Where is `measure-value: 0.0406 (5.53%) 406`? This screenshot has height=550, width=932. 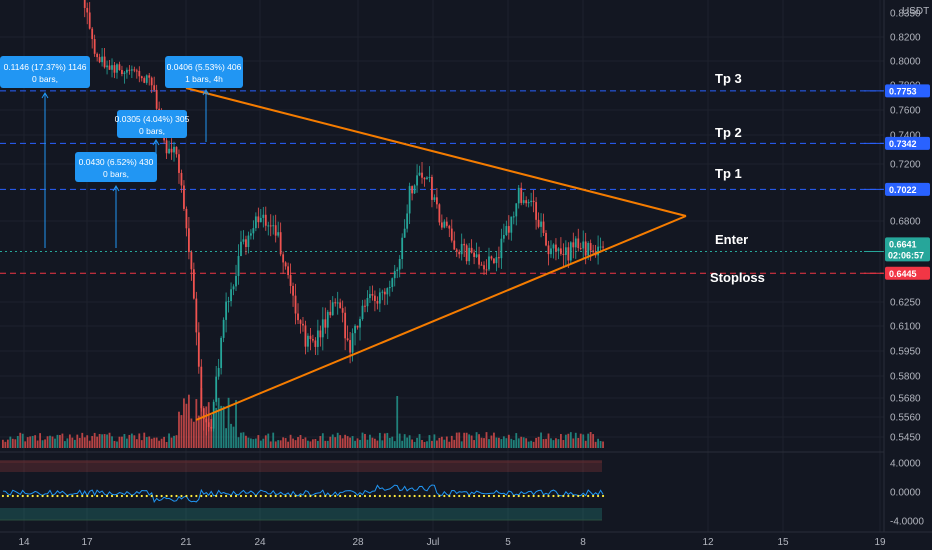 measure-value: 0.0406 (5.53%) 406 is located at coordinates (204, 67).